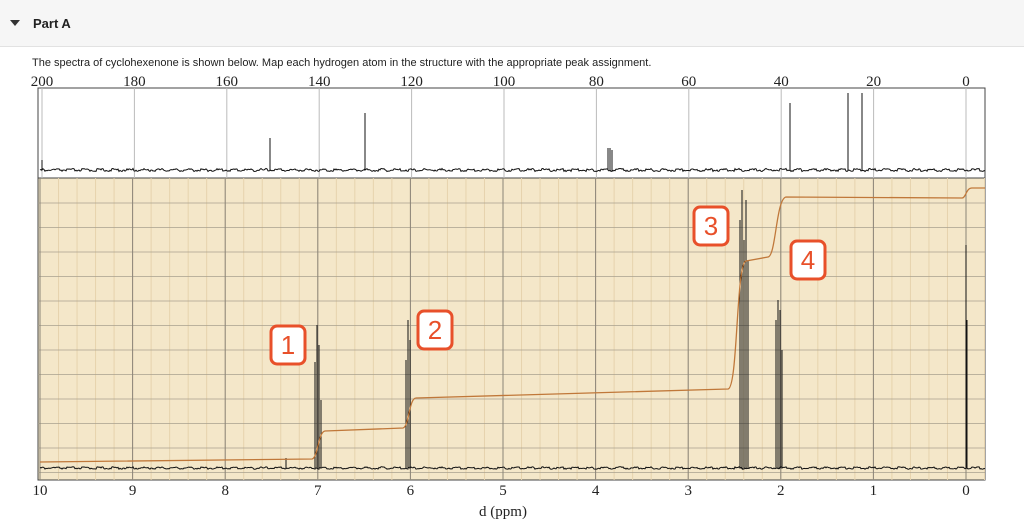  I want to click on bottom-axis-label: 7, so click(318, 491).